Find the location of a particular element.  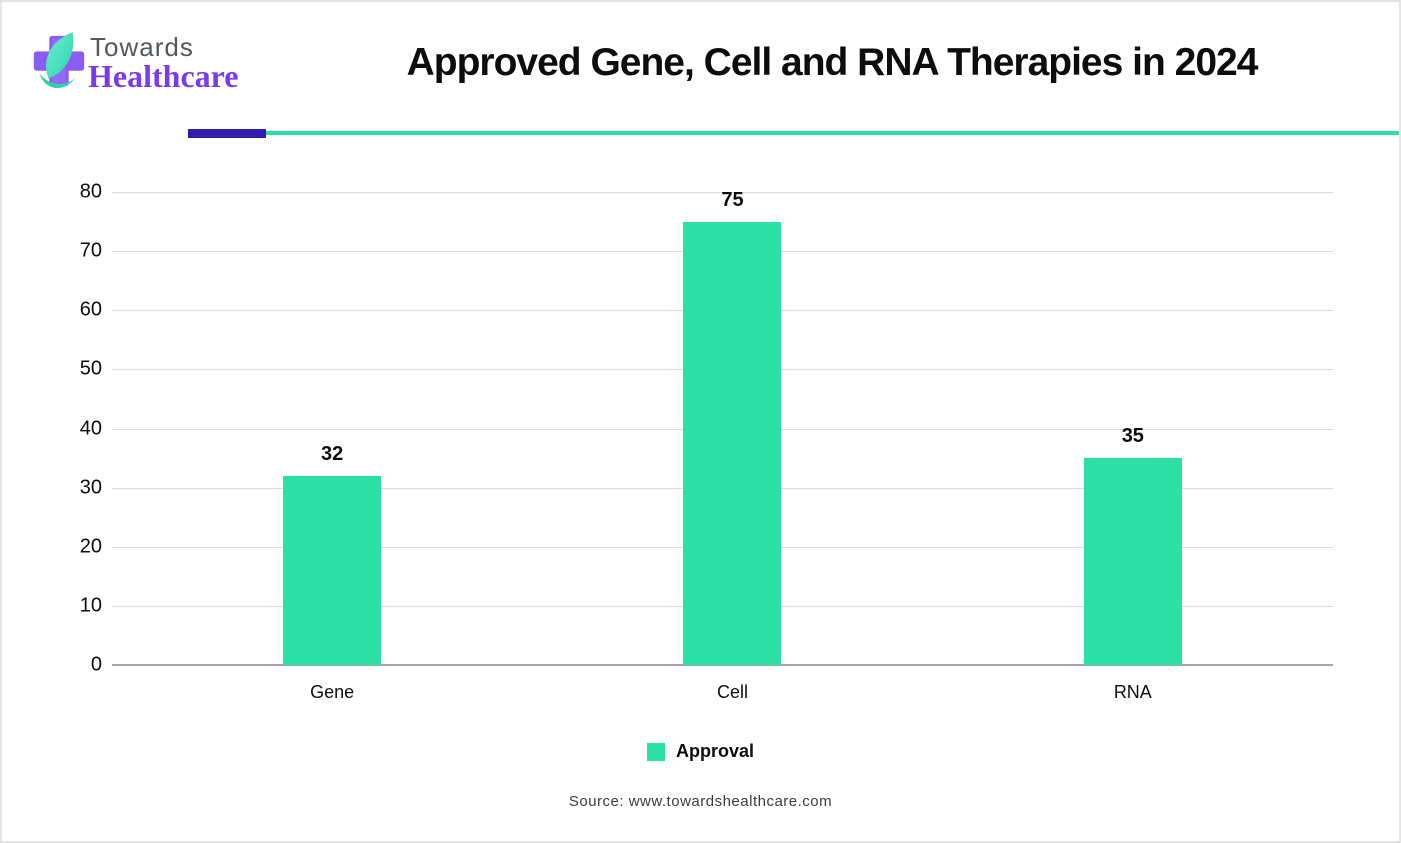

bar-value-label-cell: 75 is located at coordinates (732, 199).